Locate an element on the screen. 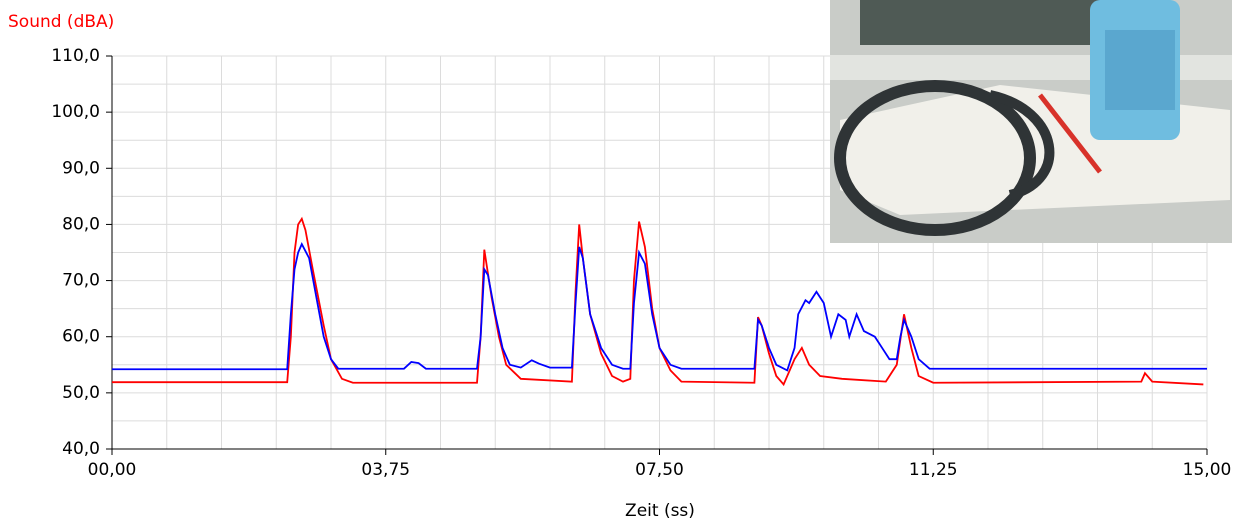 The height and width of the screenshot is (524, 1242). x-tick-label: 11,25 is located at coordinates (933, 470).